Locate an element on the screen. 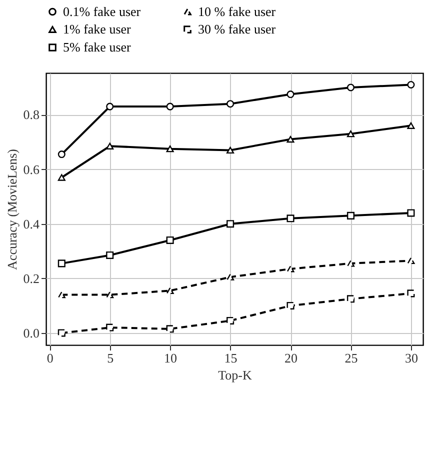 The image size is (446, 462). y-tick-label: 0.2 is located at coordinates (31, 278).